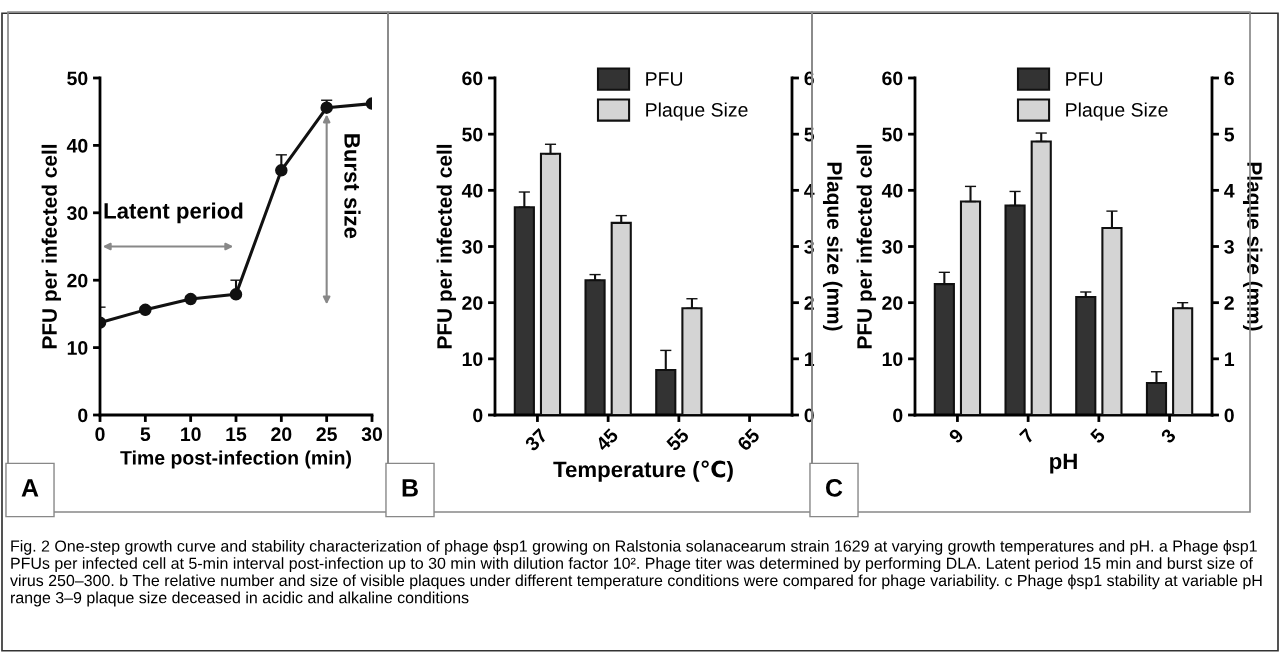 The height and width of the screenshot is (664, 1280). Describe the element at coordinates (236, 434) in the screenshot. I see `x-tick-label: 15` at that location.